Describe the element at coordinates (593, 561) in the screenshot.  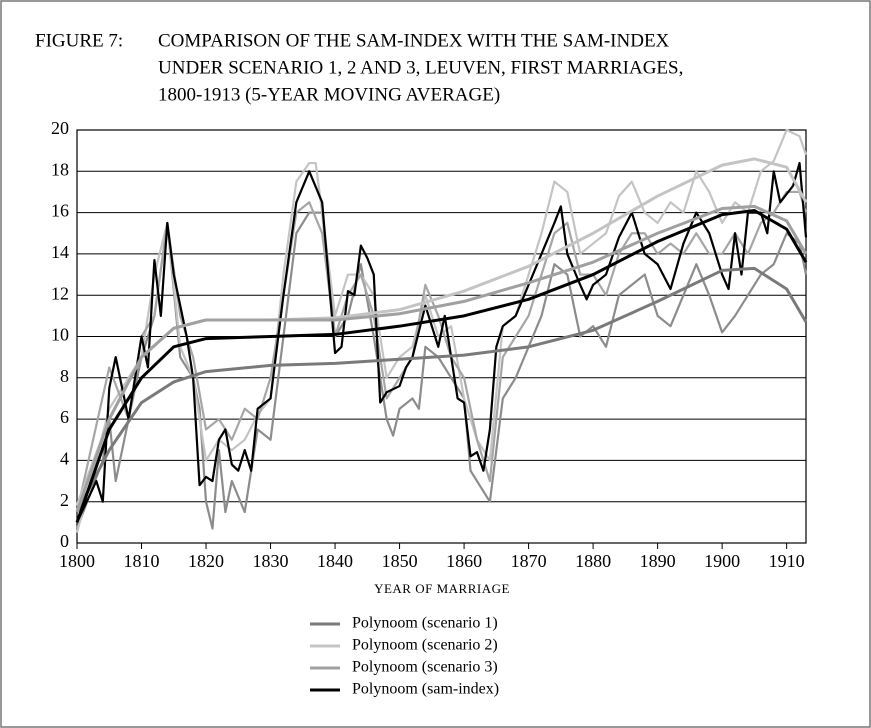
I see `x-tick-label: 1880` at that location.